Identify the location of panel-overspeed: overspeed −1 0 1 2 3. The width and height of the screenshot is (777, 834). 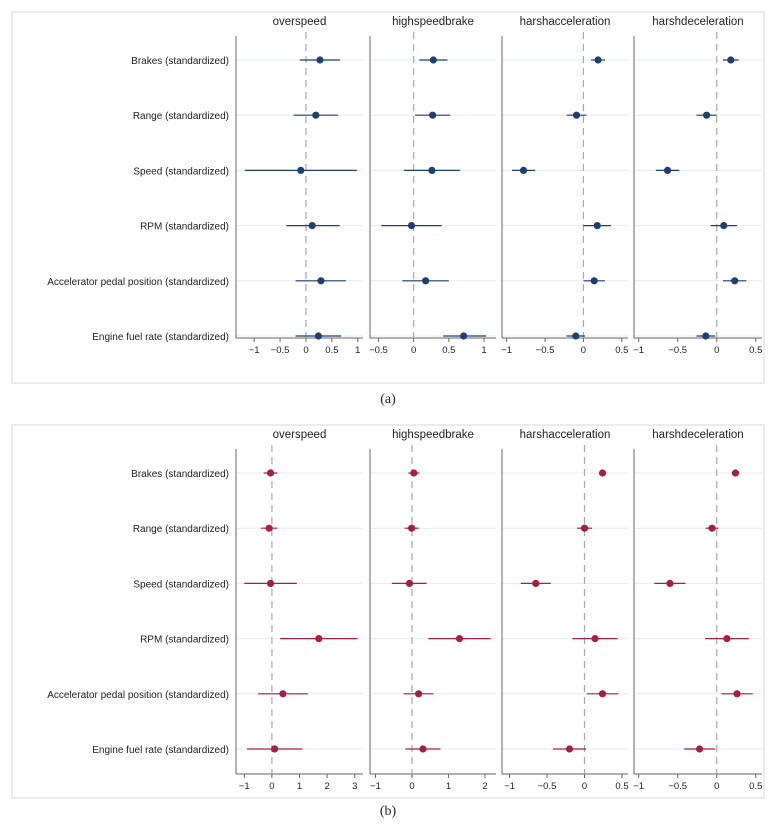
(299, 610).